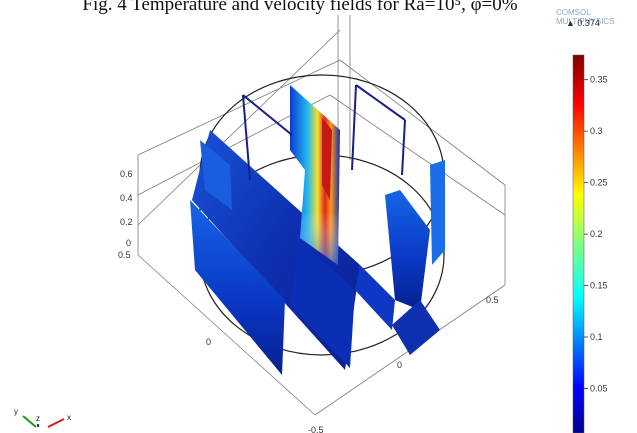 This screenshot has width=637, height=433. What do you see at coordinates (208, 342) in the screenshot?
I see `y-tick-label: 0` at bounding box center [208, 342].